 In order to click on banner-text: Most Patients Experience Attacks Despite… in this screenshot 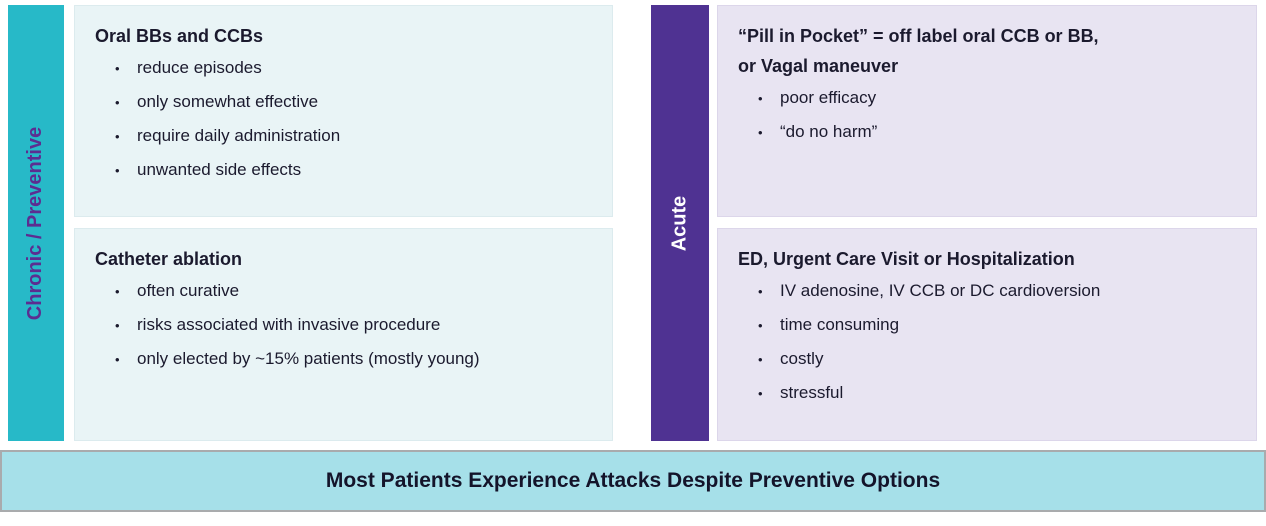, I will do `click(633, 480)`.